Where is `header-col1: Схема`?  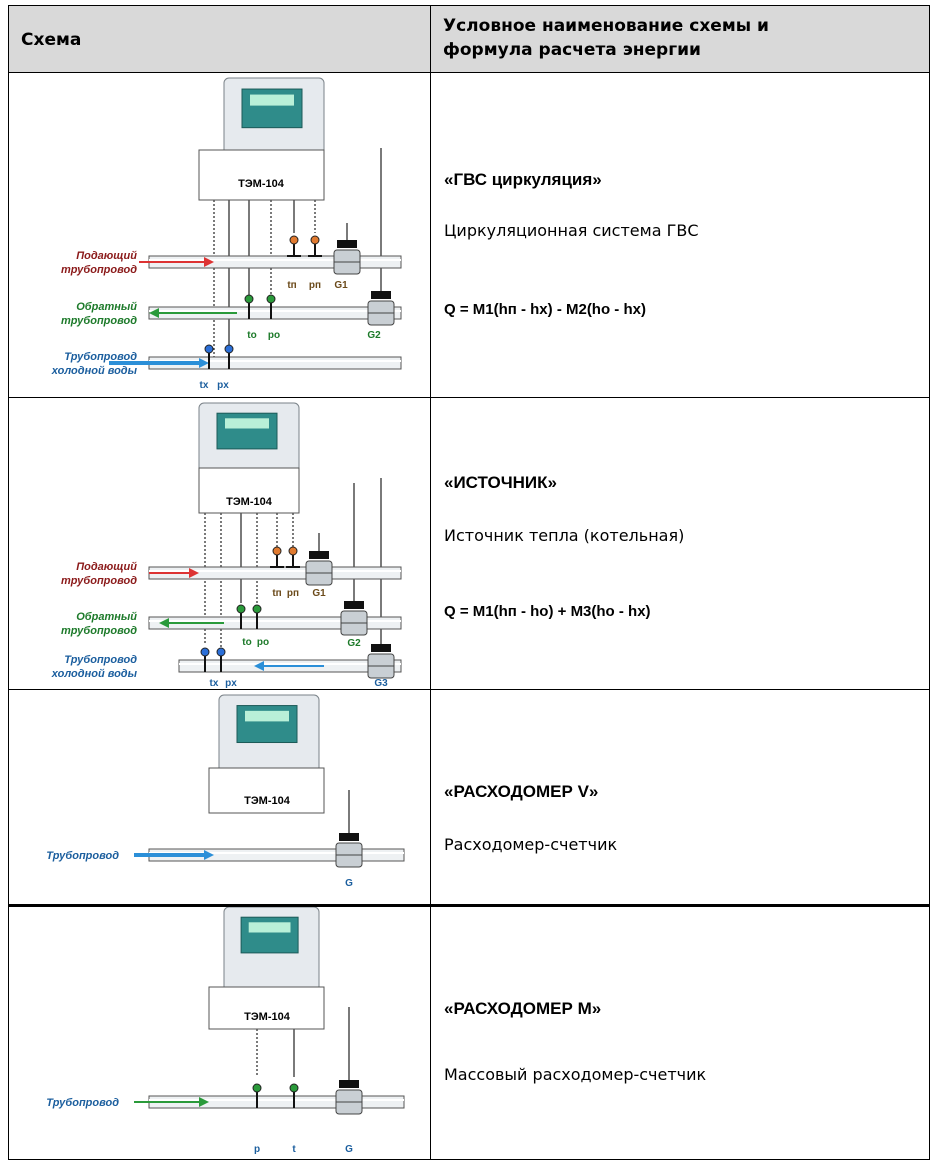
header-col1: Схема is located at coordinates (51, 40).